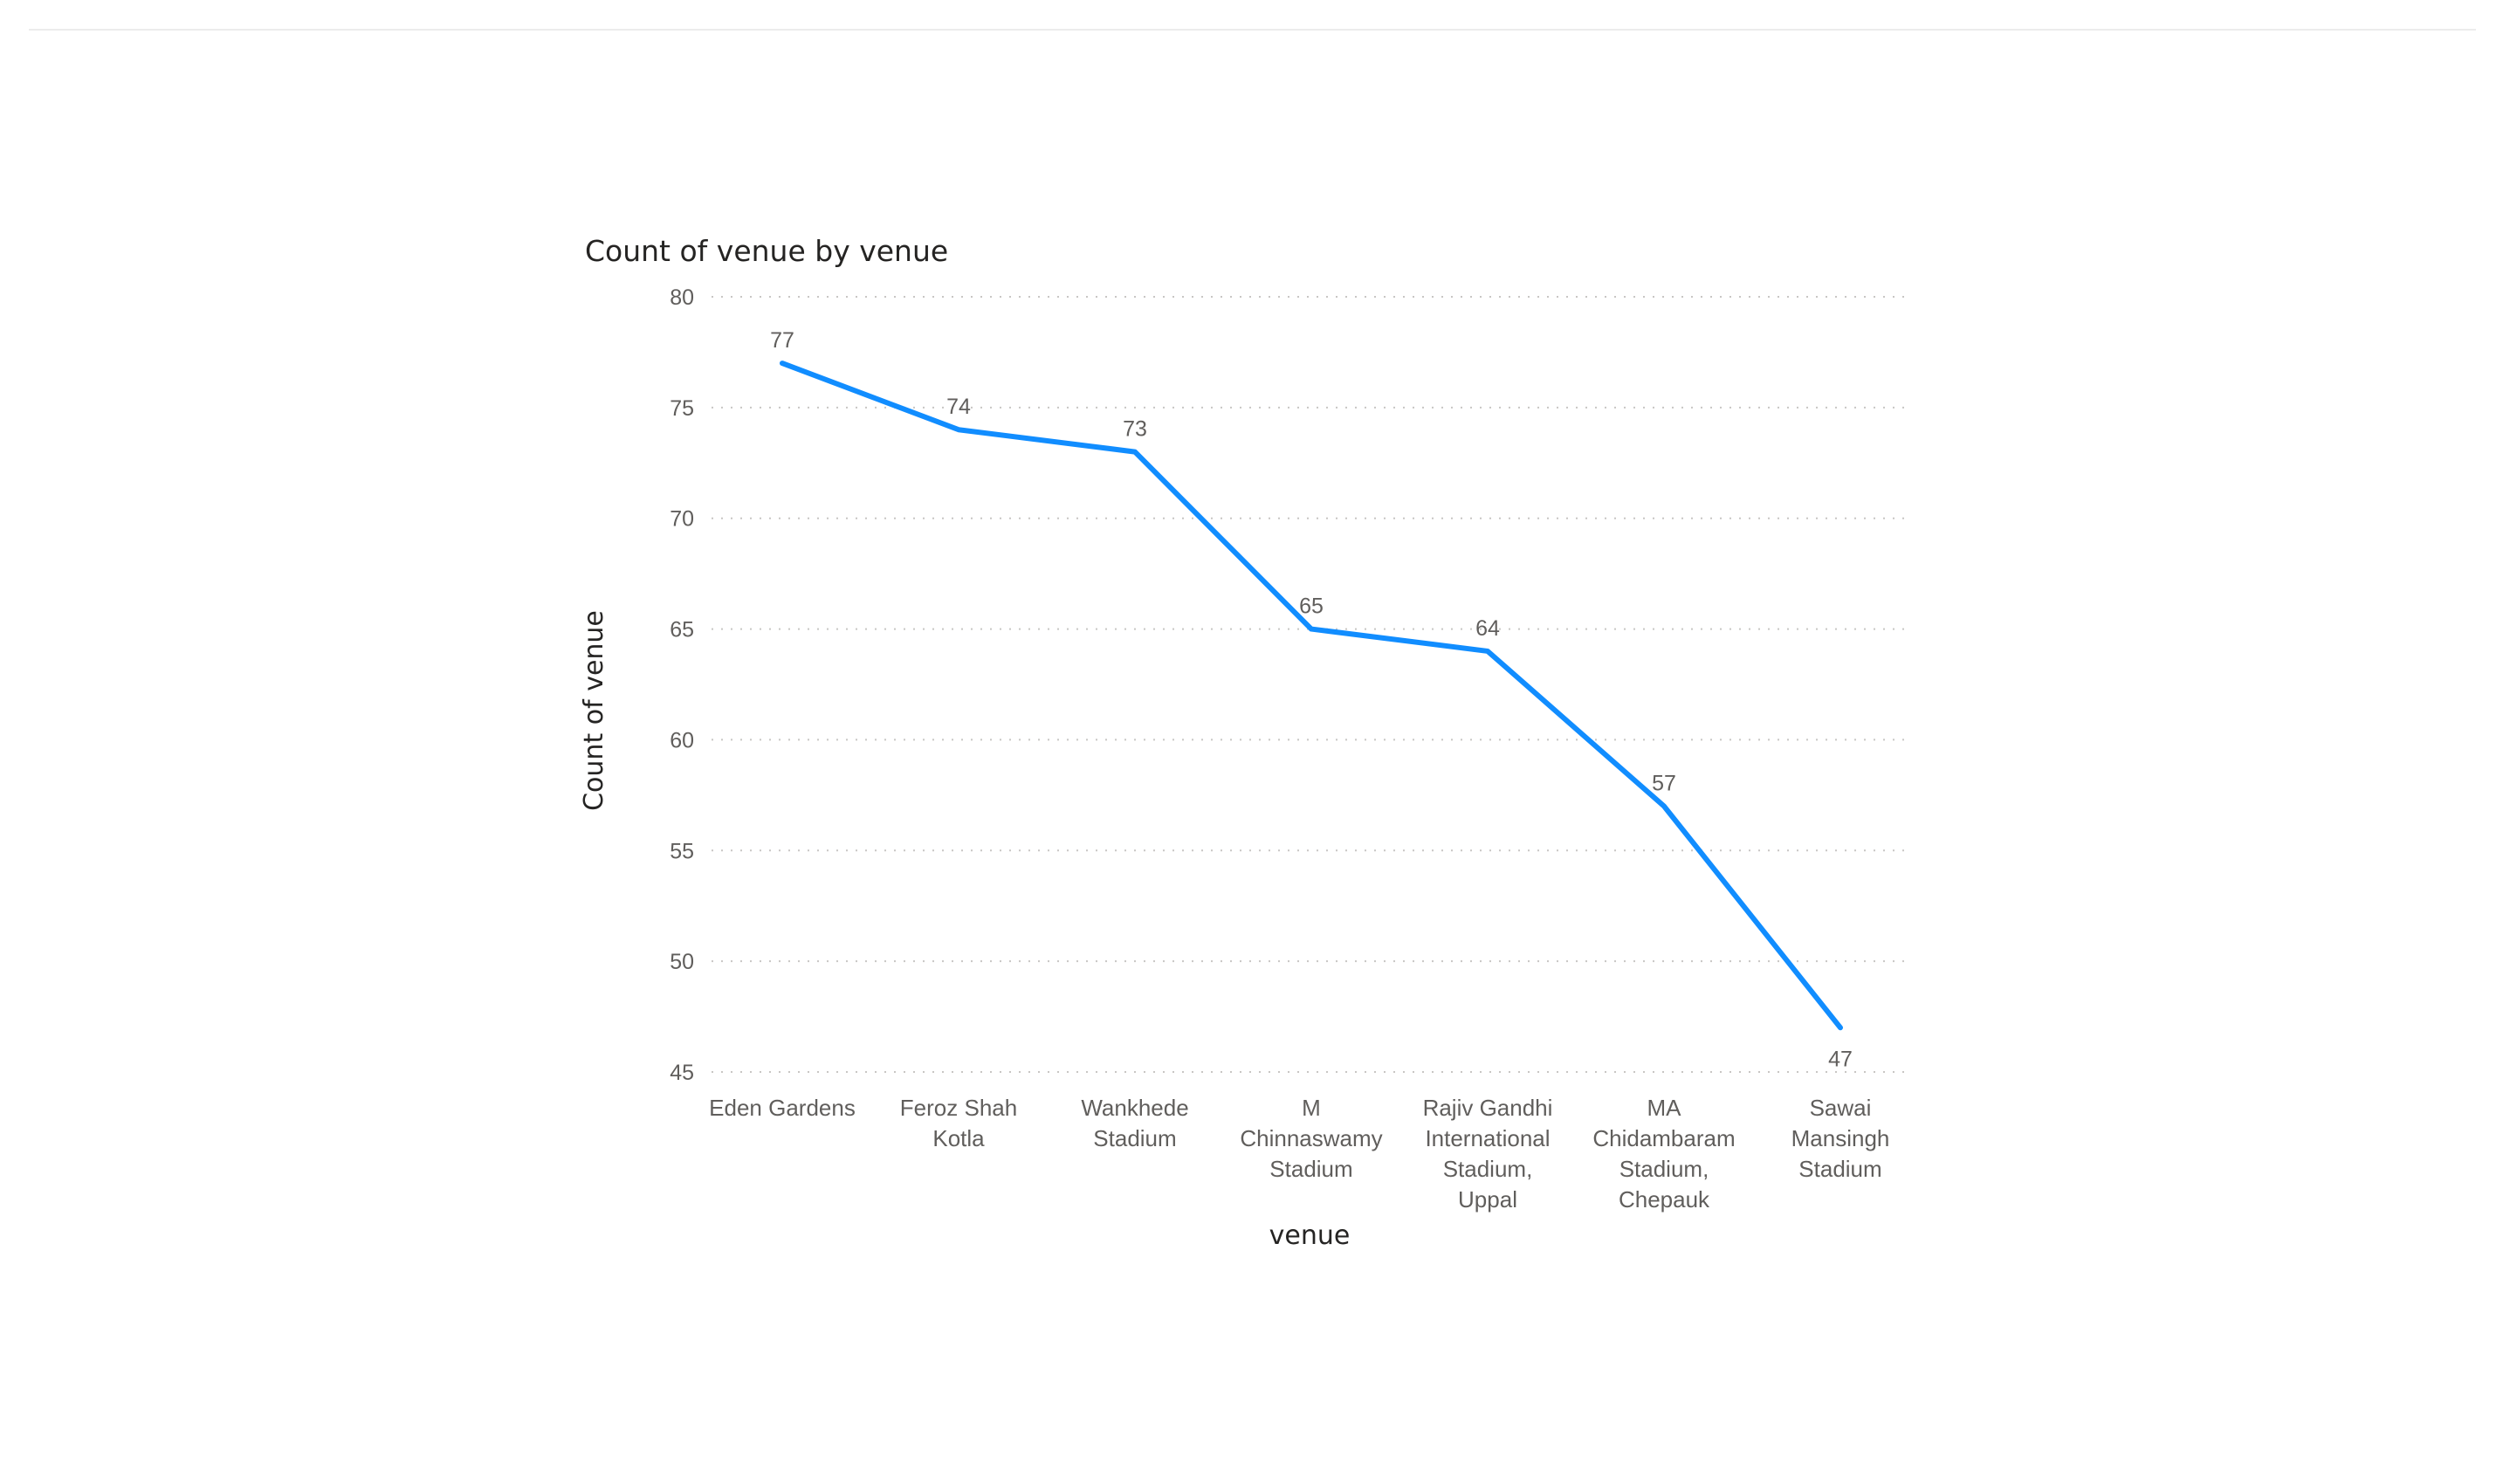 The width and height of the screenshot is (2503, 1484). What do you see at coordinates (1134, 1108) in the screenshot?
I see `x-tick-label-line: Wankhede` at bounding box center [1134, 1108].